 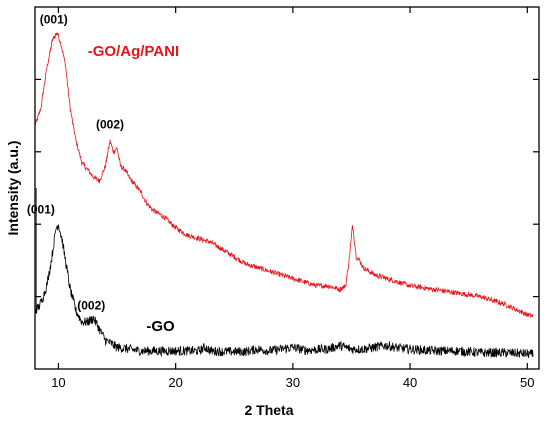 What do you see at coordinates (268, 410) in the screenshot?
I see `x-axis-title: 2 Theta` at bounding box center [268, 410].